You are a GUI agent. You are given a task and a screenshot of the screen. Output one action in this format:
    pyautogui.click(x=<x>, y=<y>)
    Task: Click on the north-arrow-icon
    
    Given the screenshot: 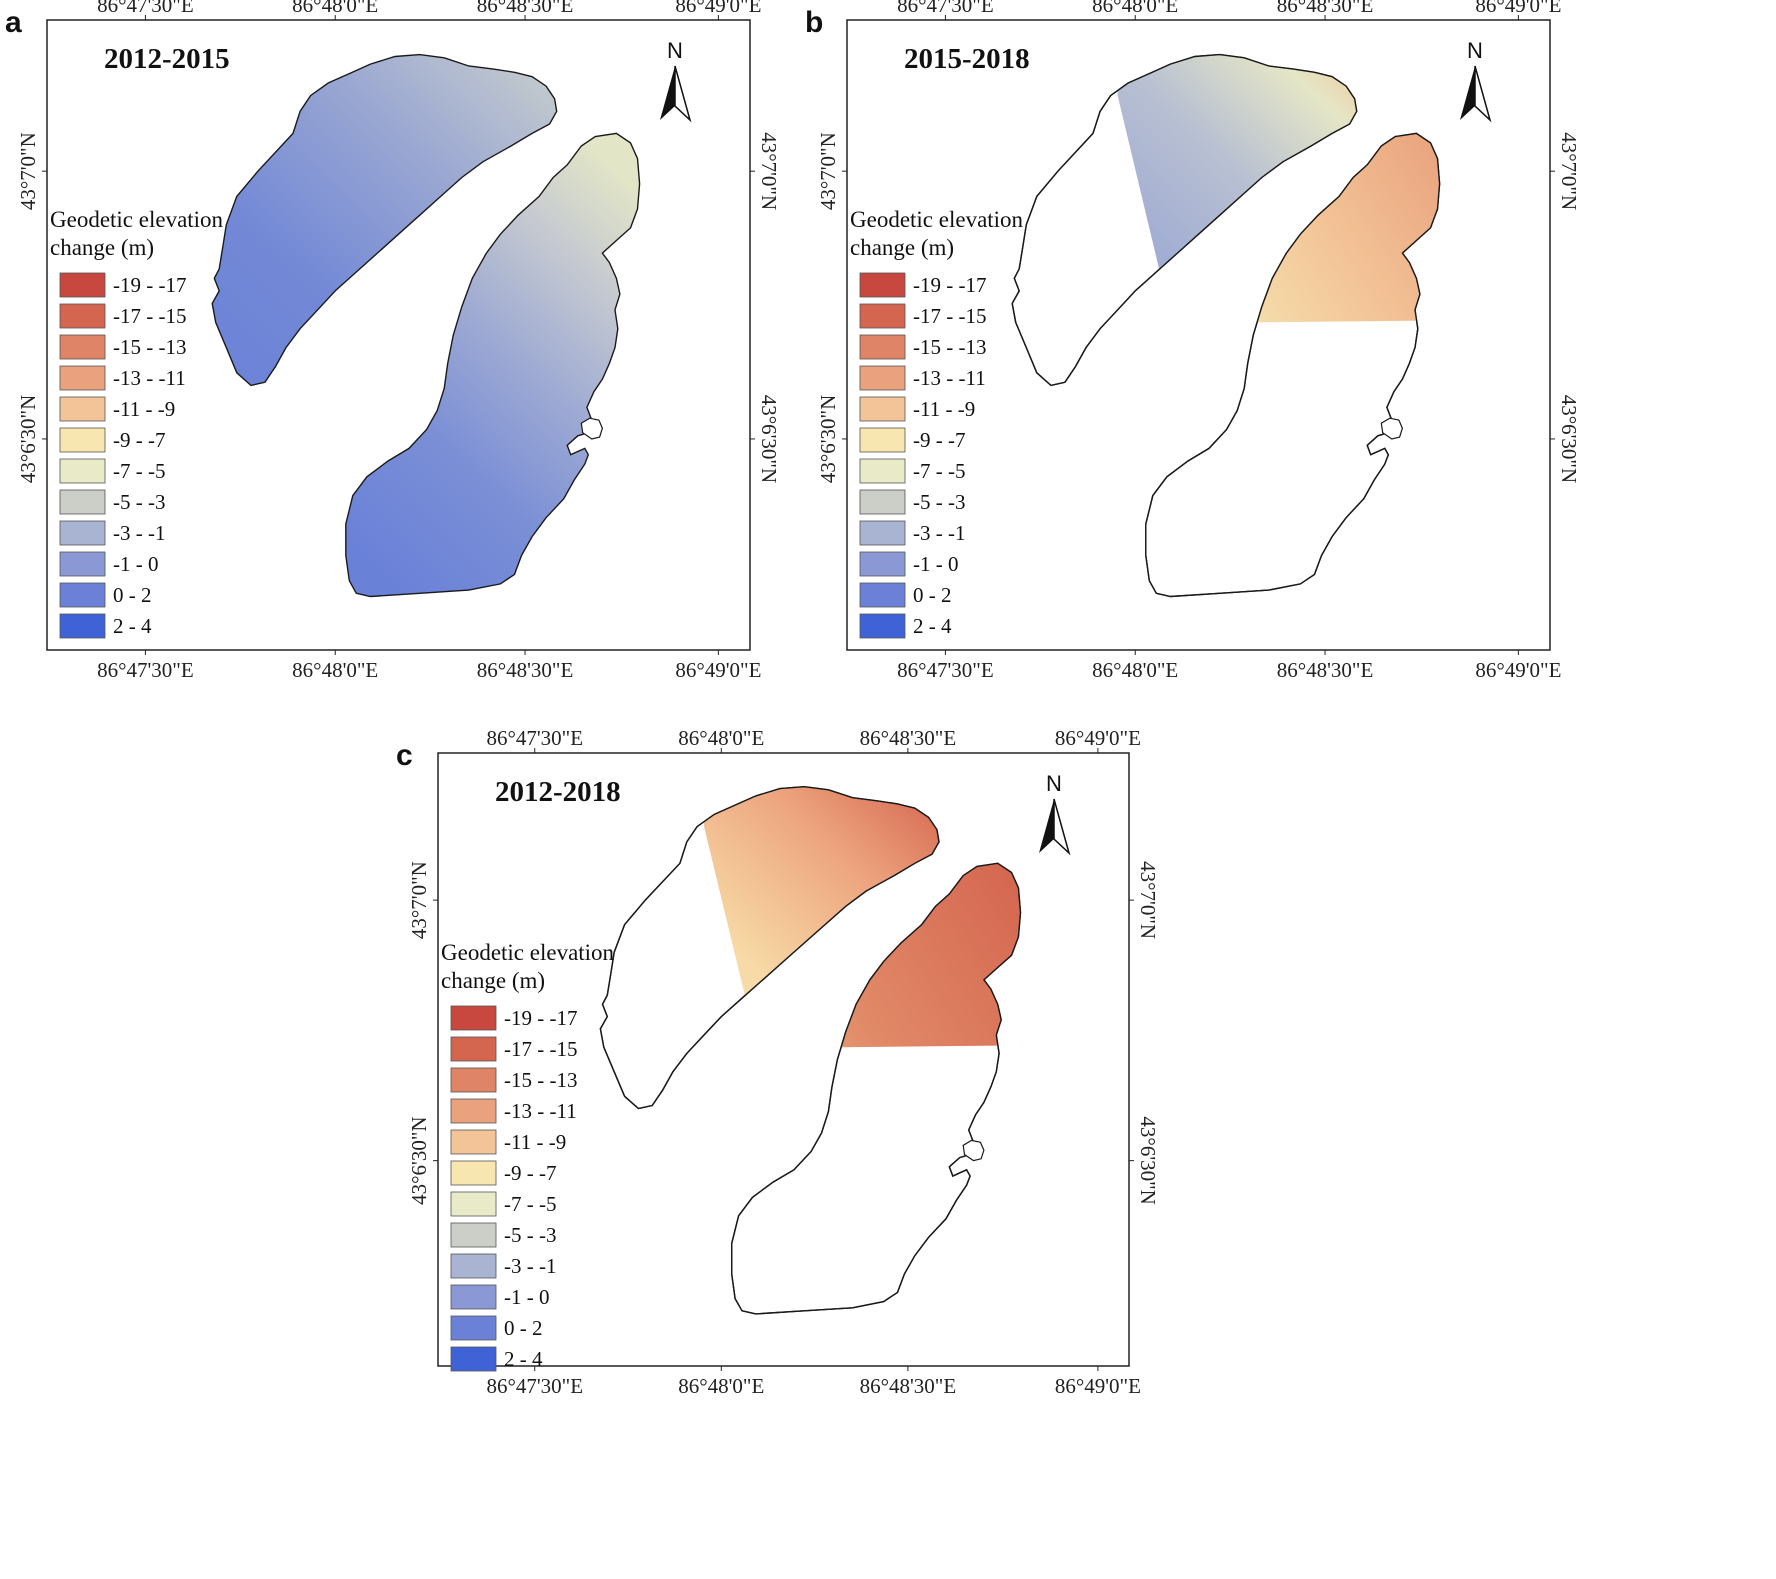 What is the action you would take?
    pyautogui.click(x=1467, y=93)
    